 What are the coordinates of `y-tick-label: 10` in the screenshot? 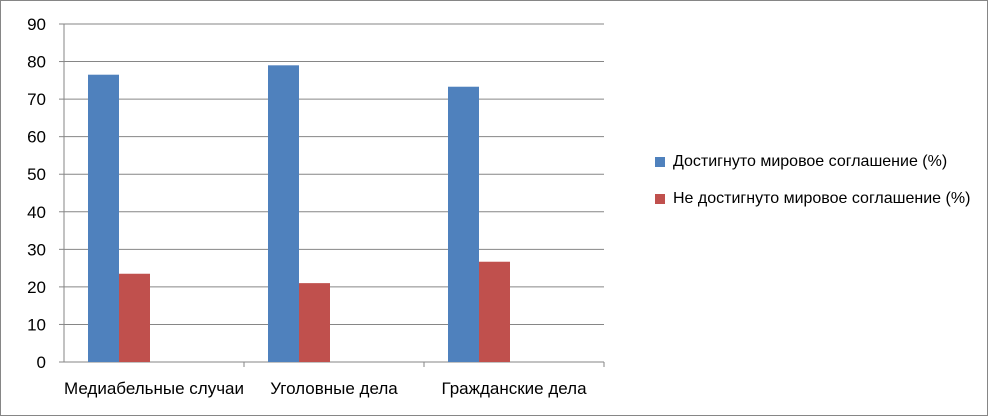 It's located at (36, 324).